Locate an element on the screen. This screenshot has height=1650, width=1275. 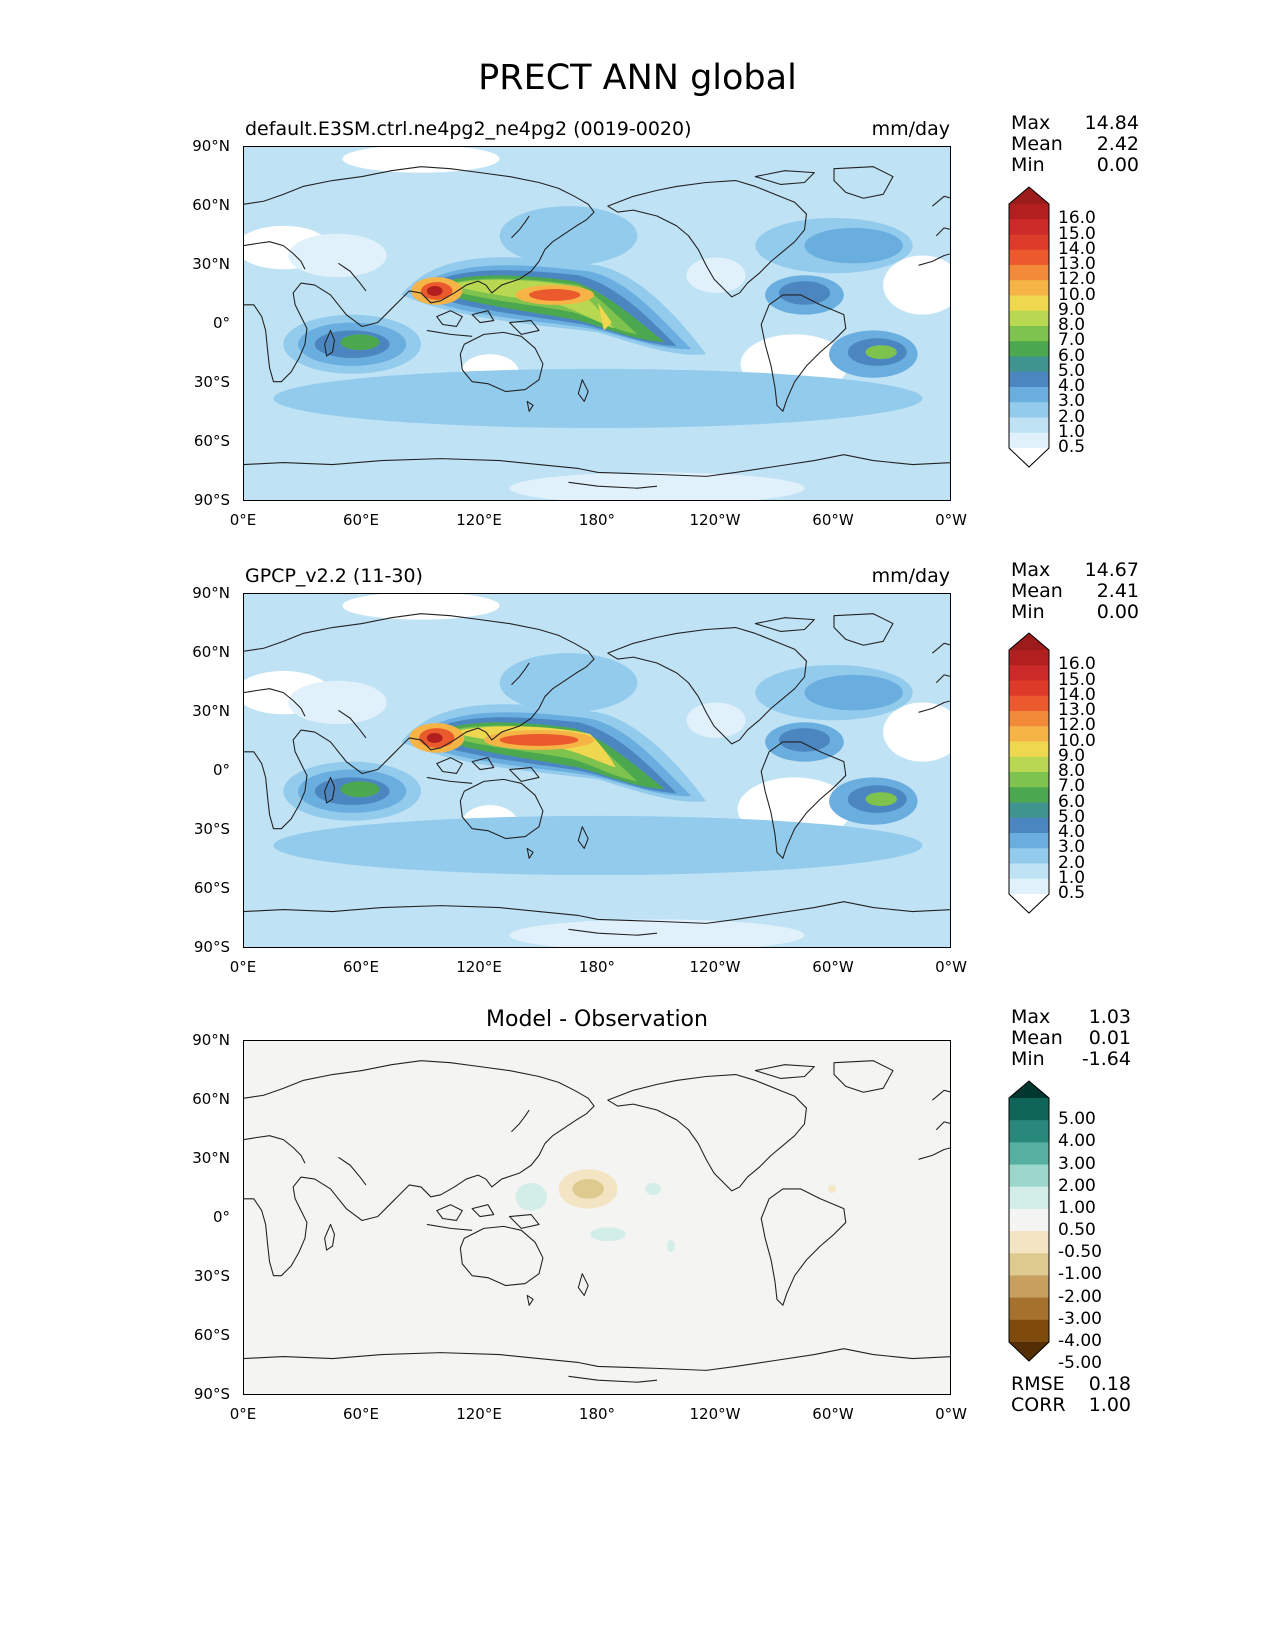
panel2-stat-mean: Mean 2.41 is located at coordinates (1075, 591).